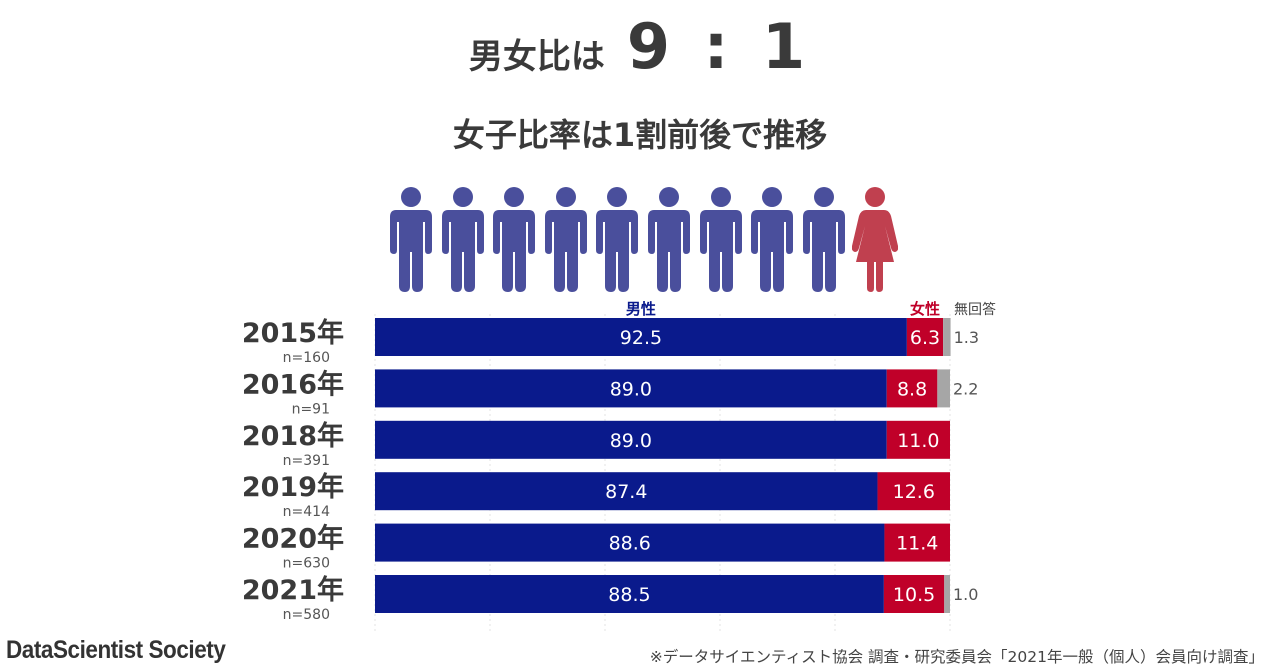  Describe the element at coordinates (306, 564) in the screenshot. I see `sample-size-label: n=630` at that location.